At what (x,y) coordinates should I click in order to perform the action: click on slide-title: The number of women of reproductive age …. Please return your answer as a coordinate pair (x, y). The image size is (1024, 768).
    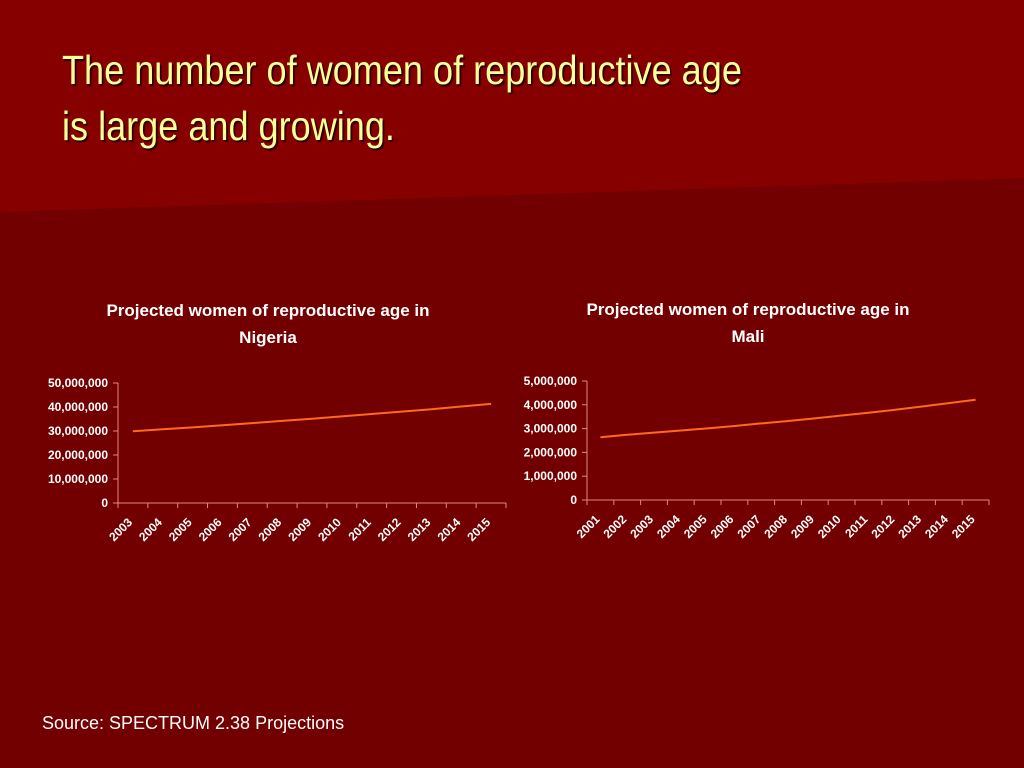
    Looking at the image, I should click on (458, 98).